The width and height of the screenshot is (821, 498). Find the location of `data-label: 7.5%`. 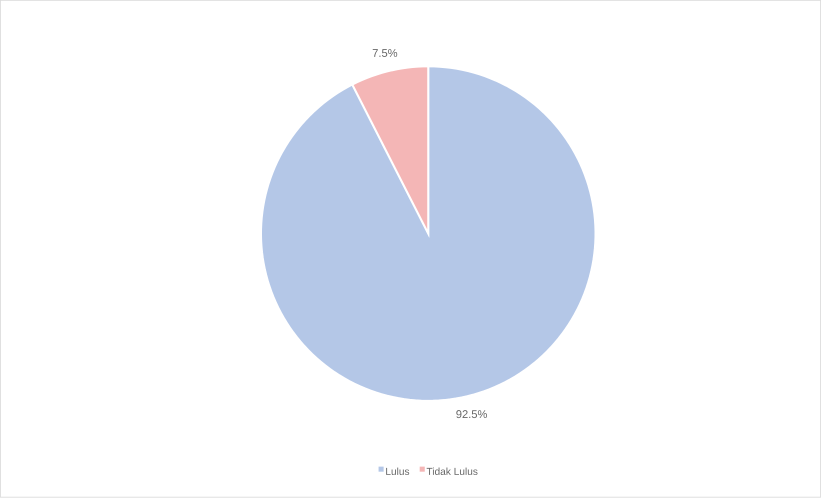

data-label: 7.5% is located at coordinates (385, 53).